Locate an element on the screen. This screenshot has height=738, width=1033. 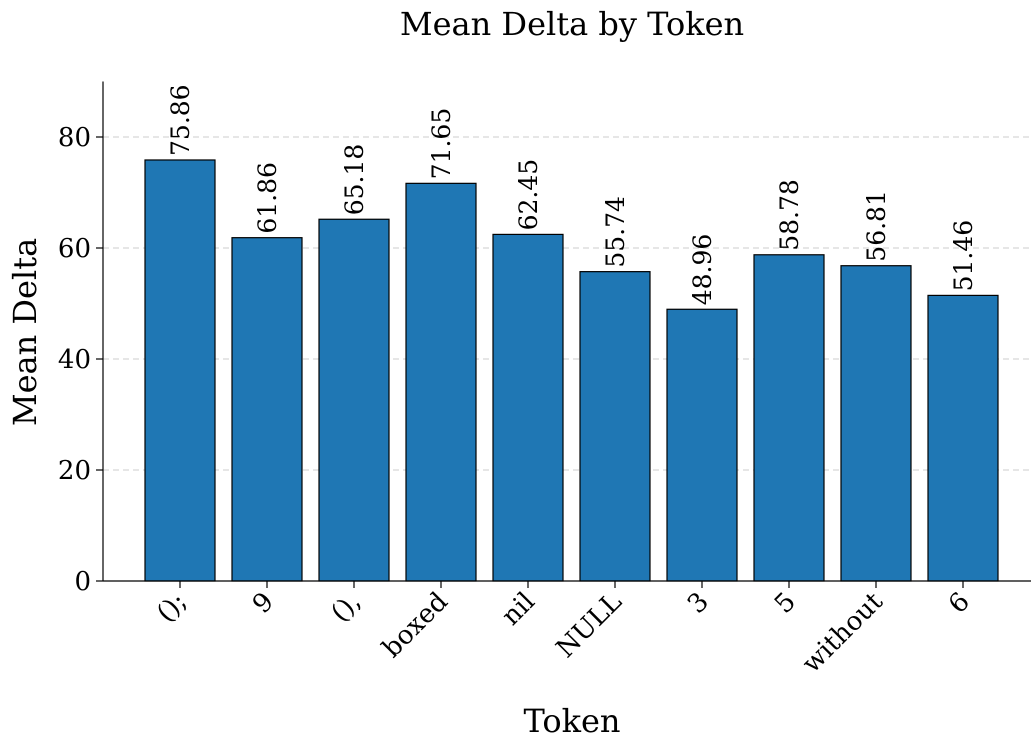
x-tick-label: nil is located at coordinates (518, 609).